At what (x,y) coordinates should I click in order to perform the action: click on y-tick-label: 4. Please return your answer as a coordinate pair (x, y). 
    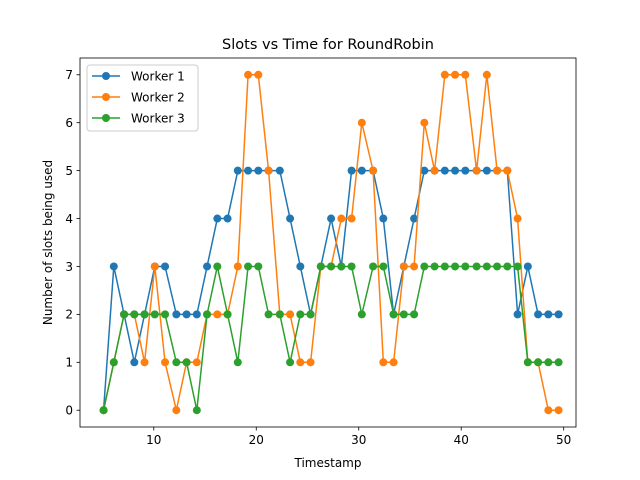
    Looking at the image, I should click on (69, 219).